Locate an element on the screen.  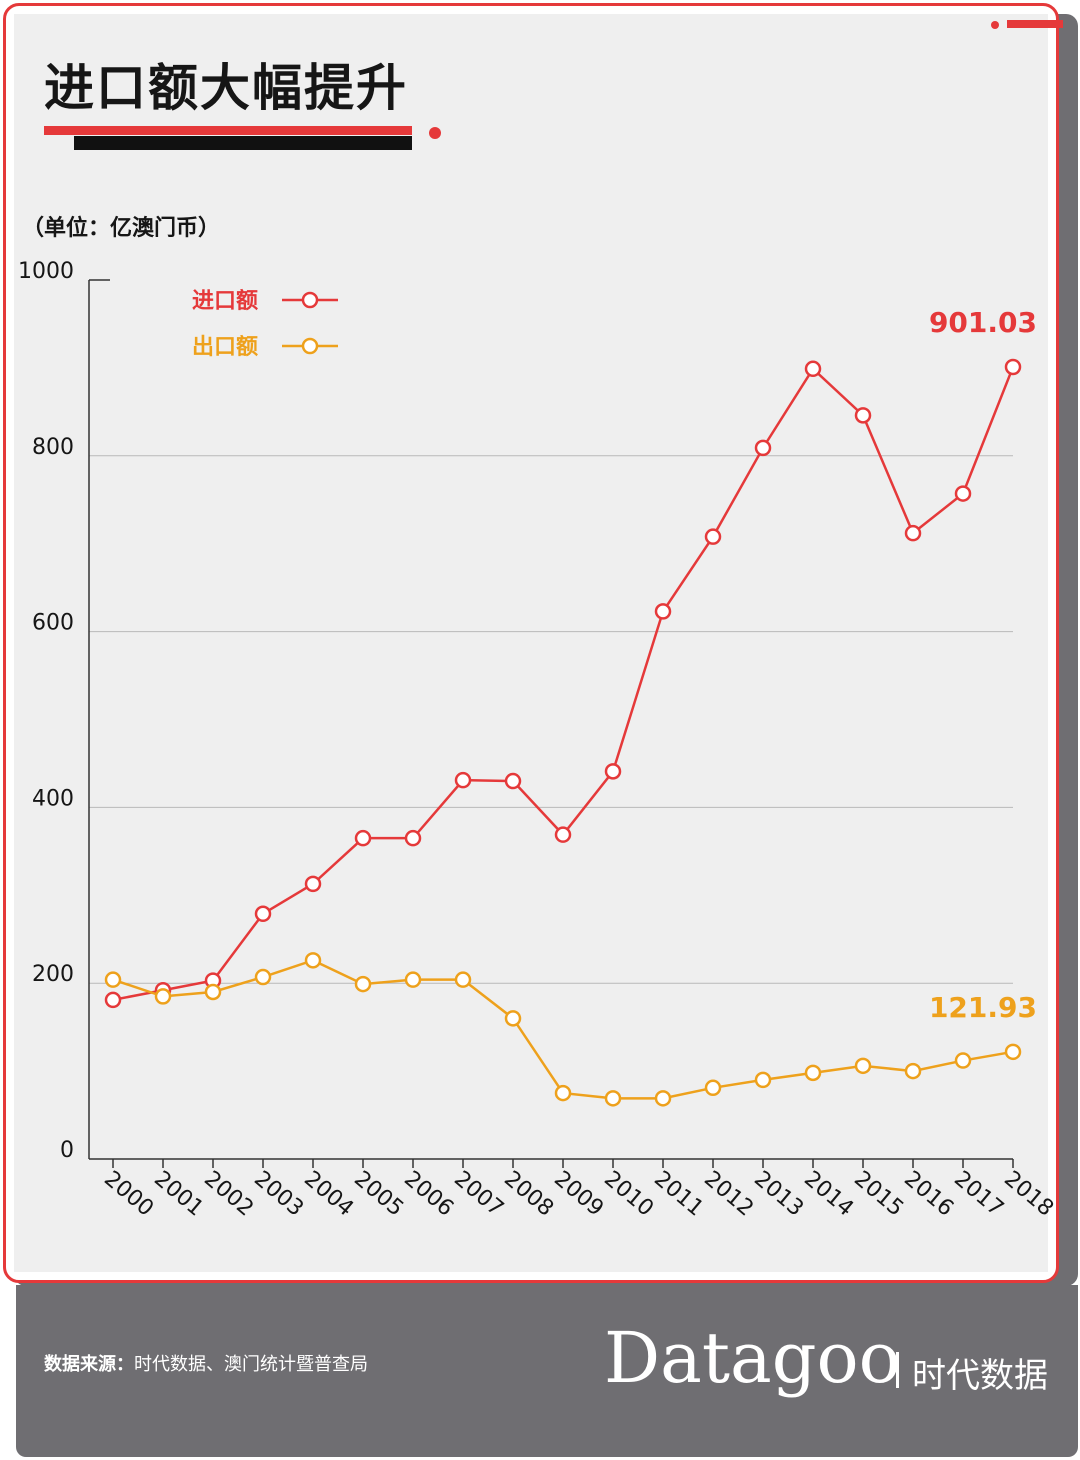
brand-cn: 时代数据 is located at coordinates (980, 1376).